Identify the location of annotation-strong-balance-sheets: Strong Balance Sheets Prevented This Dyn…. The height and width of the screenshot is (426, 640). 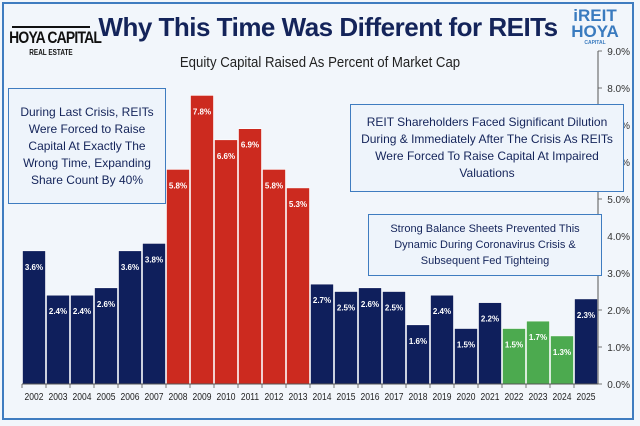
(485, 245).